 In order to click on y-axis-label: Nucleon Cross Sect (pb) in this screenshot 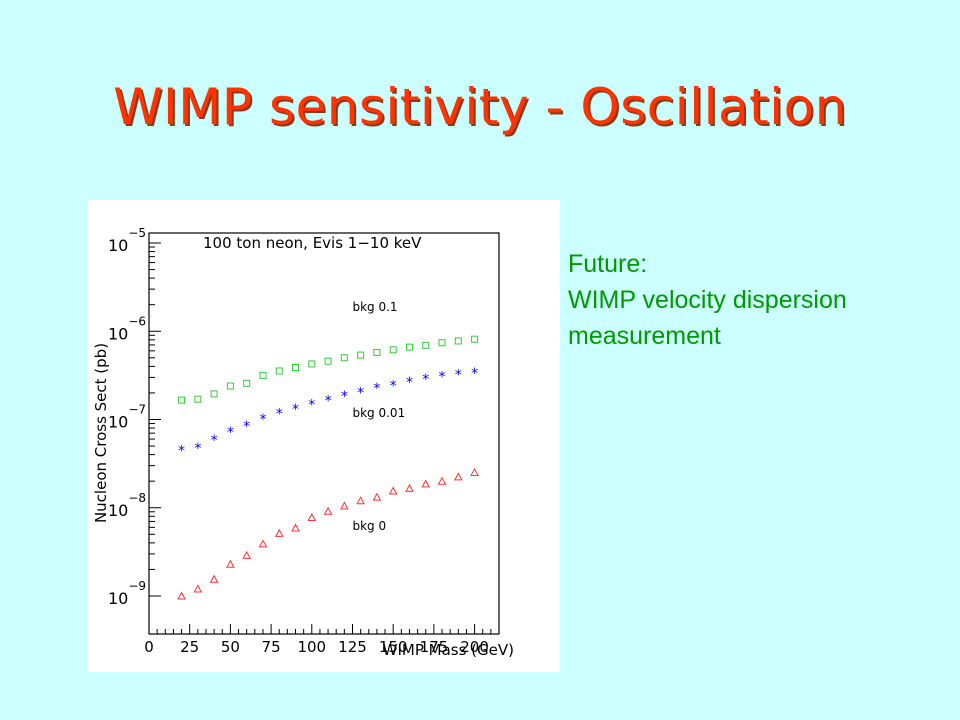, I will do `click(101, 433)`.